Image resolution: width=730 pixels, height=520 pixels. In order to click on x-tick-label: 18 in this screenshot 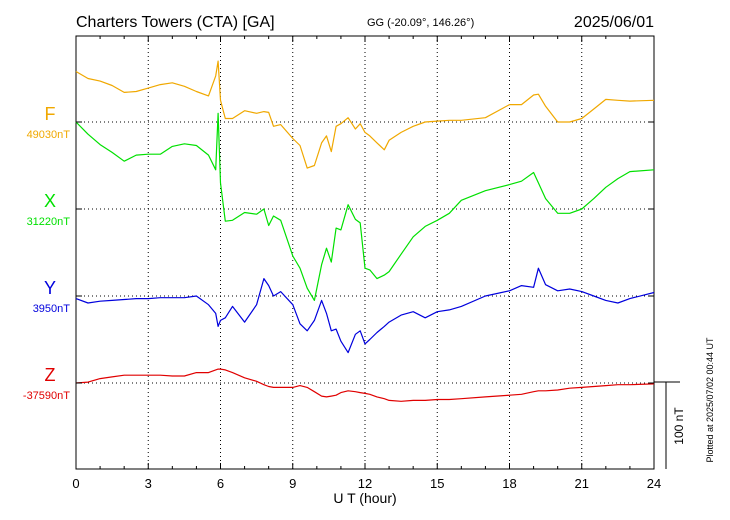, I will do `click(509, 483)`.